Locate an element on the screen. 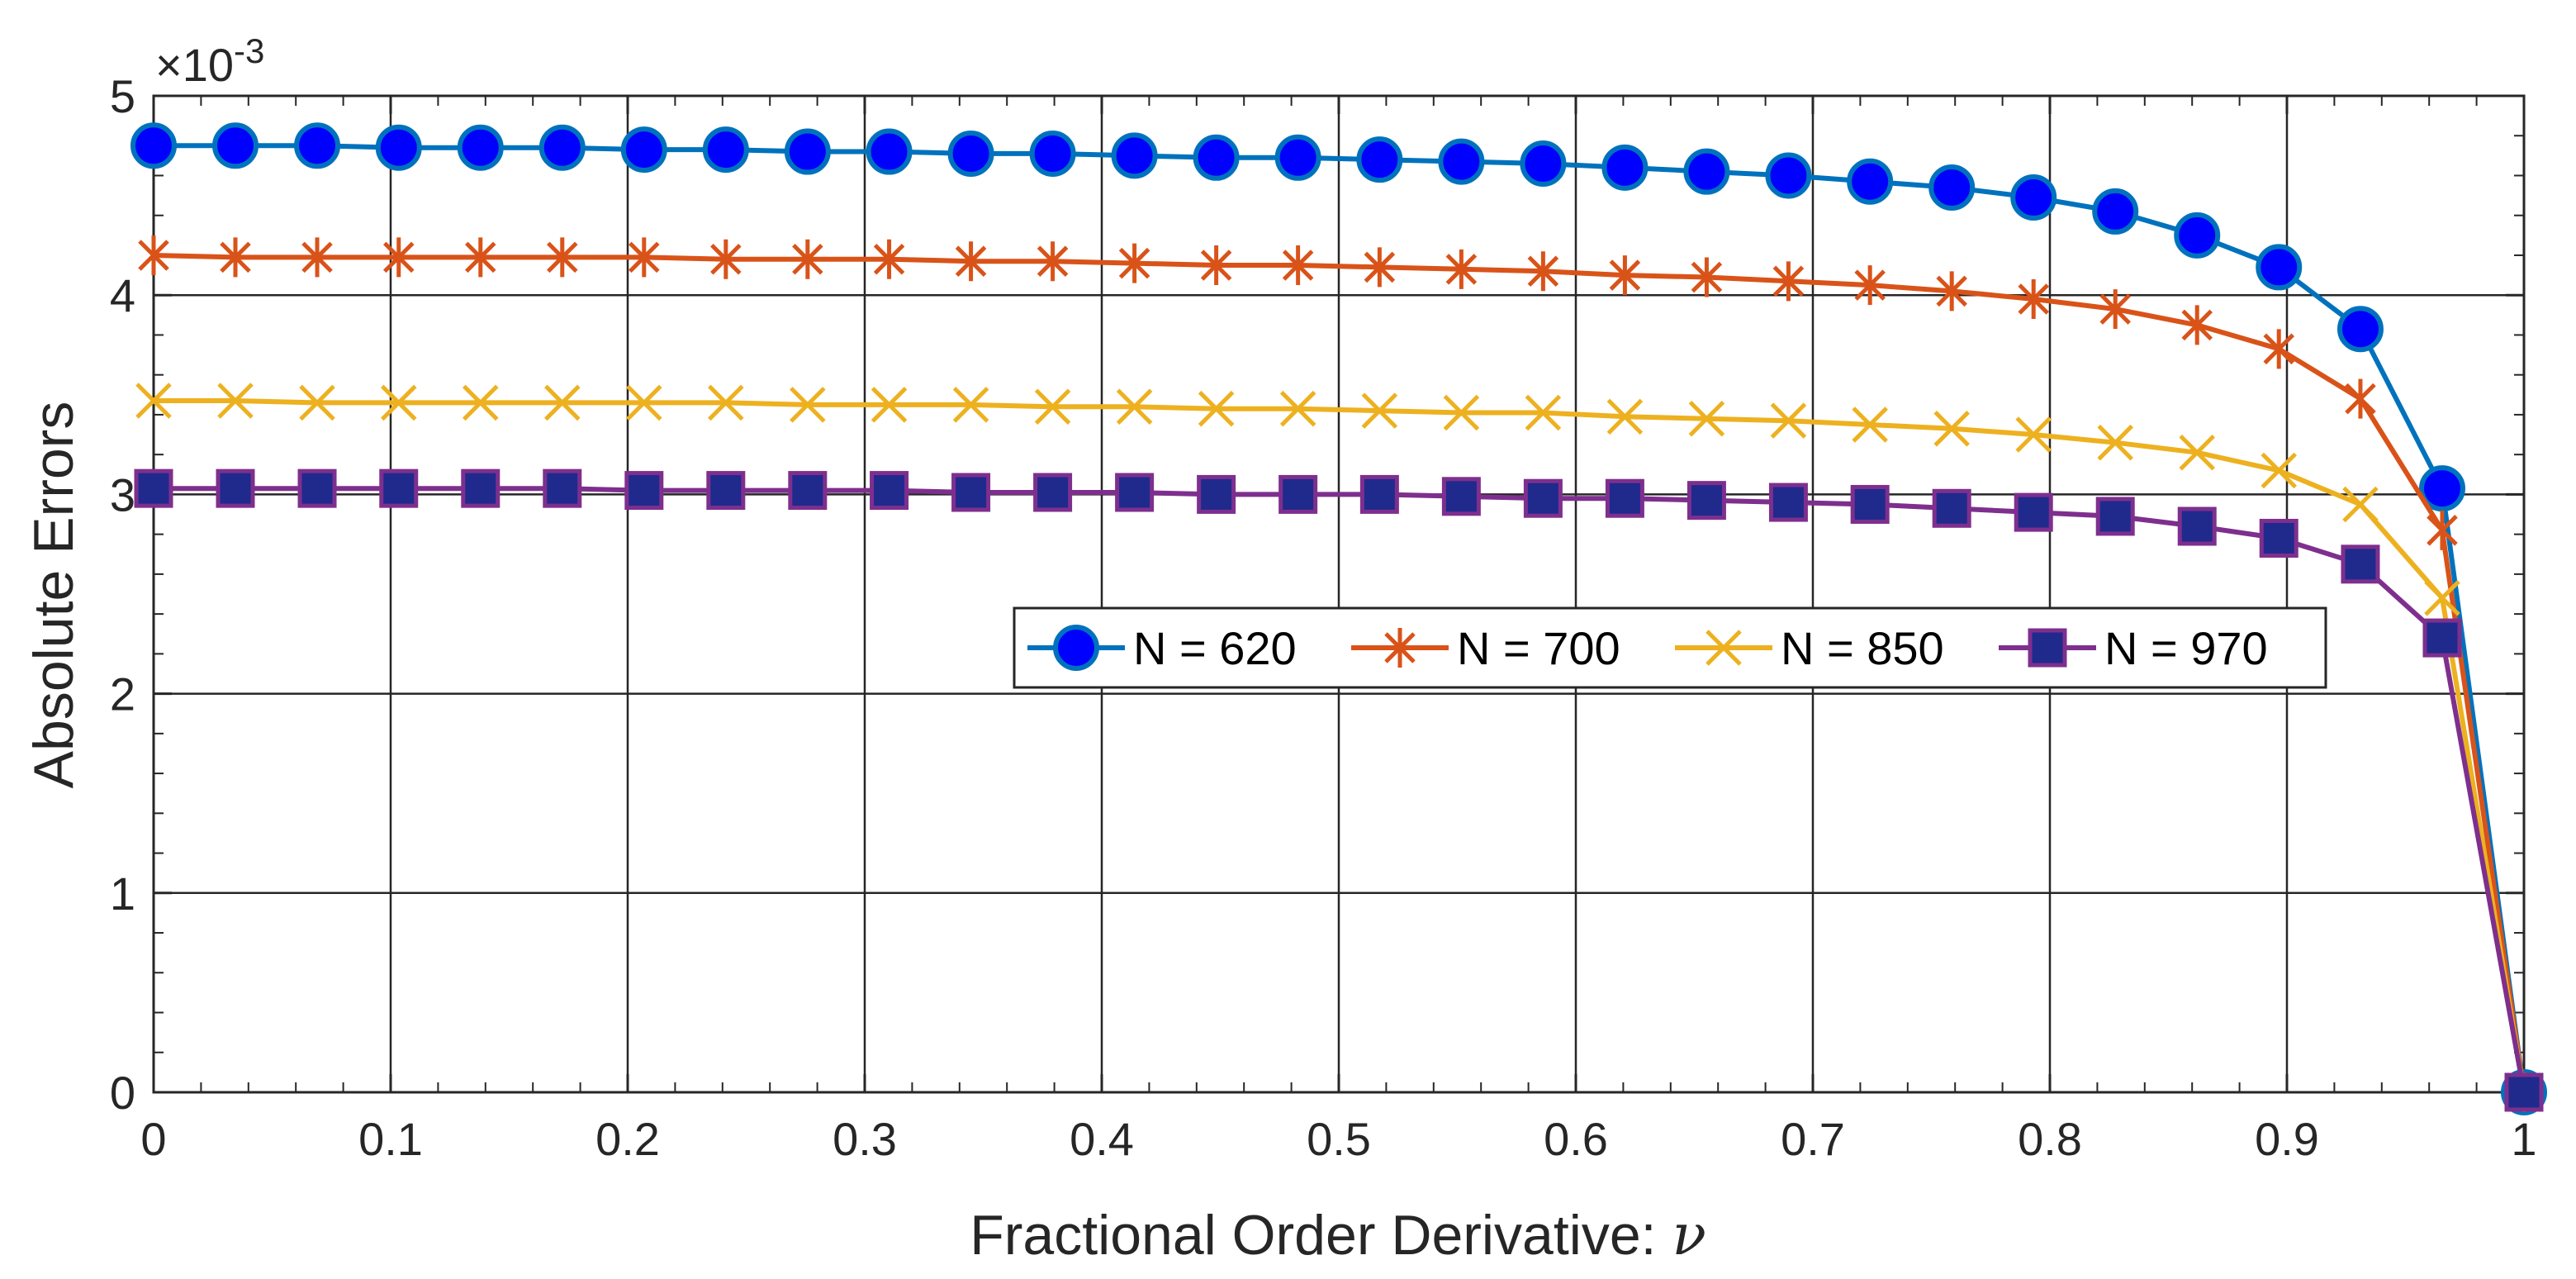  y-multiplier-base: ×10 is located at coordinates (195, 65).